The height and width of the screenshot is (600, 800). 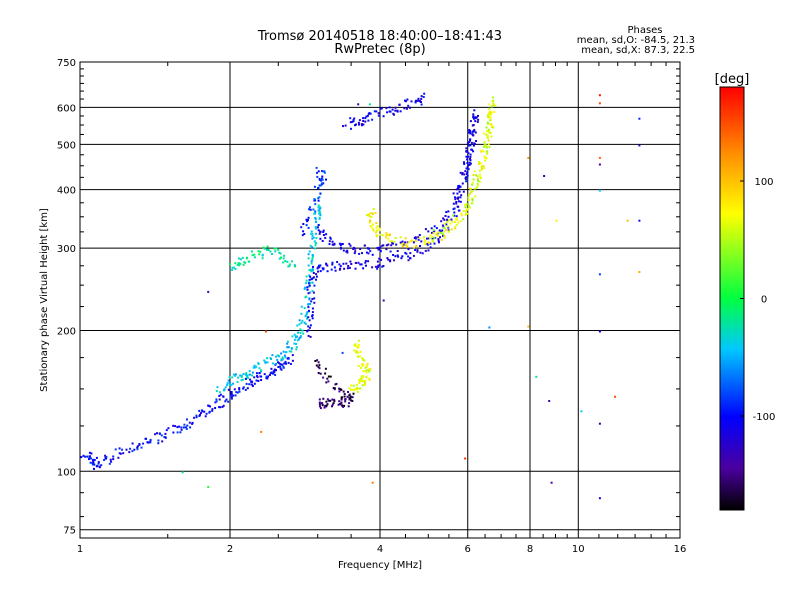 I want to click on legend-x-stats: mean, sd,X: 87.3, 22.5, so click(x=638, y=50).